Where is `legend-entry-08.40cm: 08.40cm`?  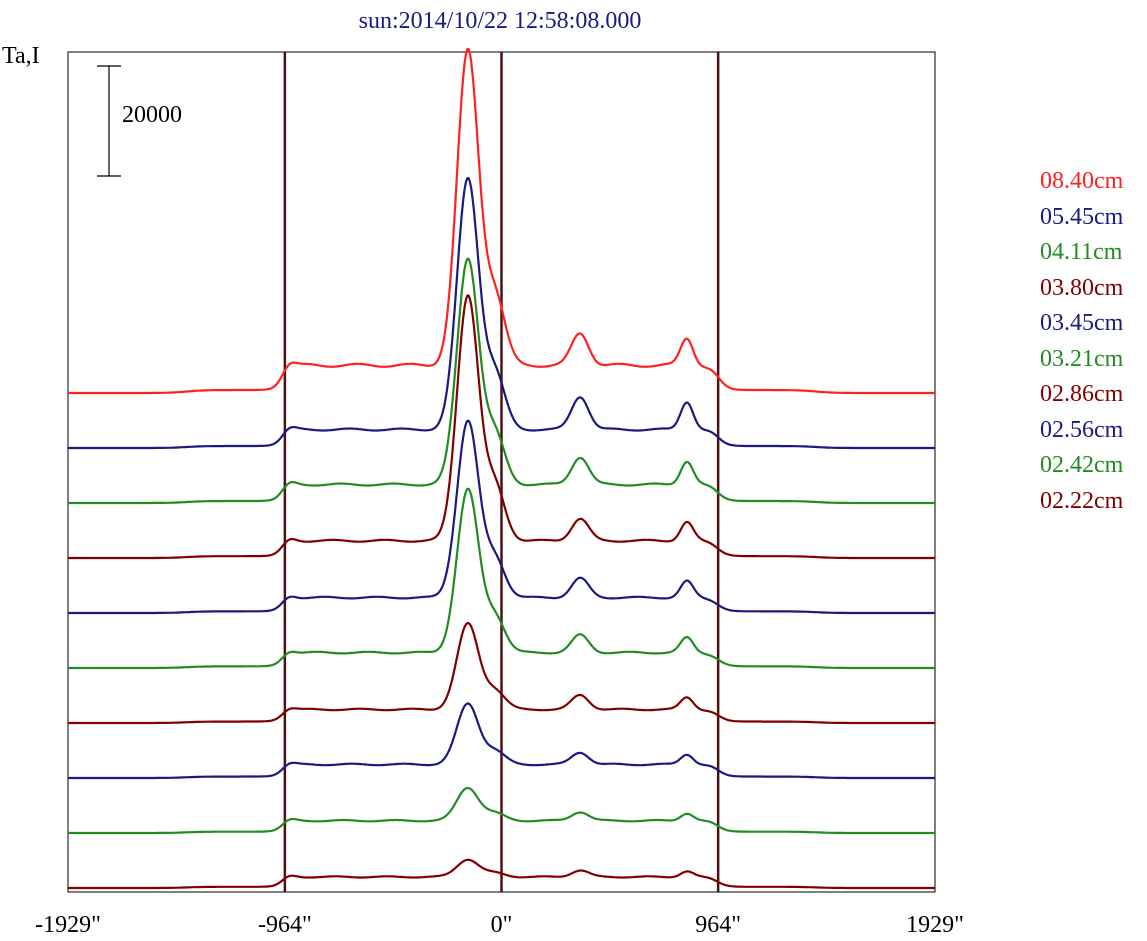 legend-entry-08.40cm: 08.40cm is located at coordinates (1082, 181).